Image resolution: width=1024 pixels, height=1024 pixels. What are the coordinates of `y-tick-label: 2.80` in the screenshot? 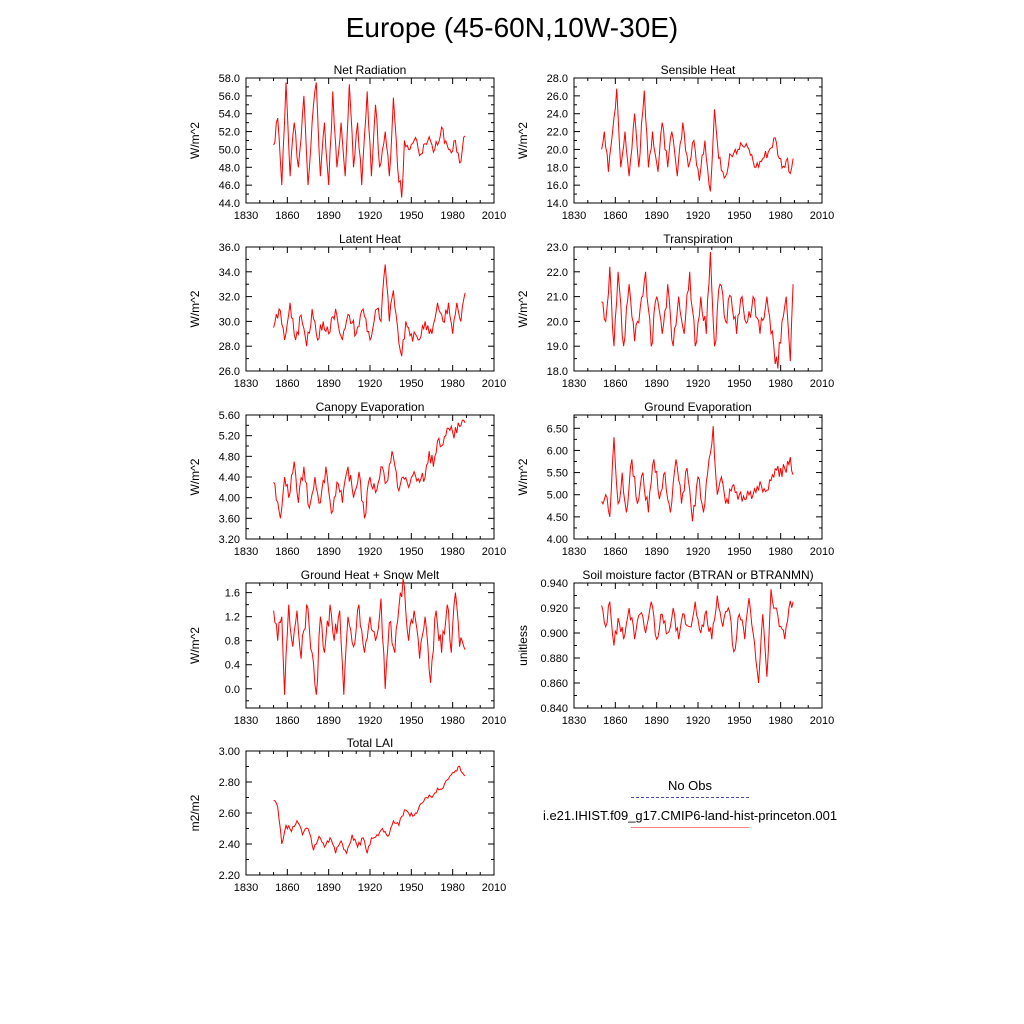 It's located at (229, 783).